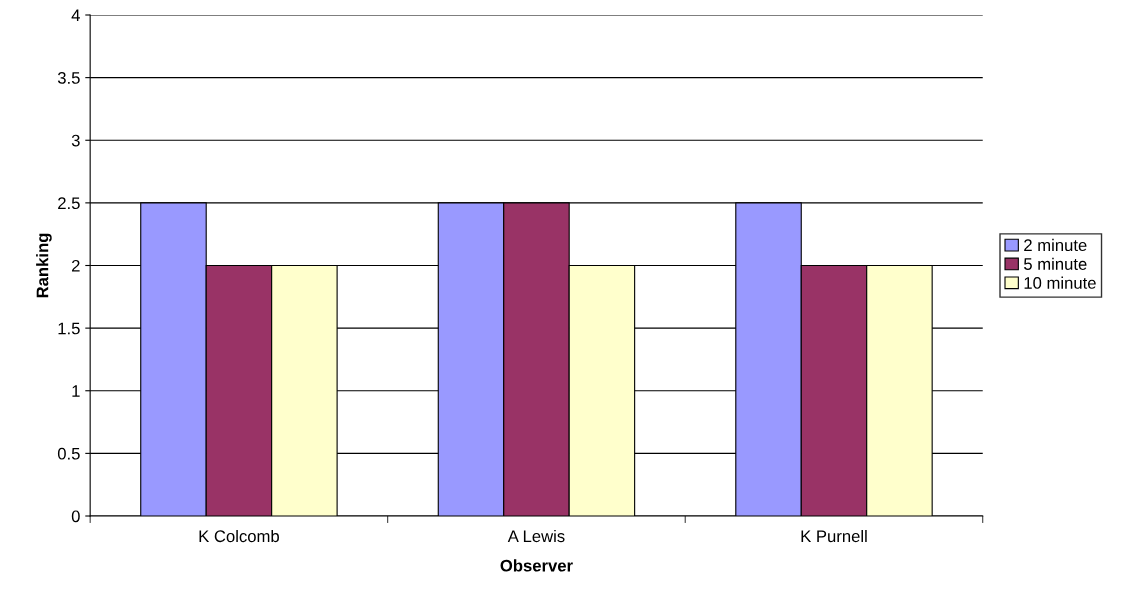 This screenshot has height=600, width=1127. I want to click on y-tick-label: 0.5, so click(68, 453).